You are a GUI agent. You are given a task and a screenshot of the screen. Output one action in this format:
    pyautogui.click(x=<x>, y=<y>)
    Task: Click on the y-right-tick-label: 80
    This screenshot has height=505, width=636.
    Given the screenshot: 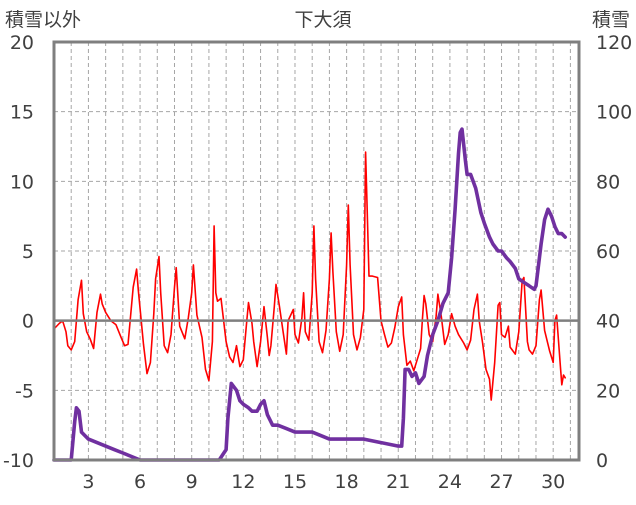 What is the action you would take?
    pyautogui.click(x=608, y=182)
    